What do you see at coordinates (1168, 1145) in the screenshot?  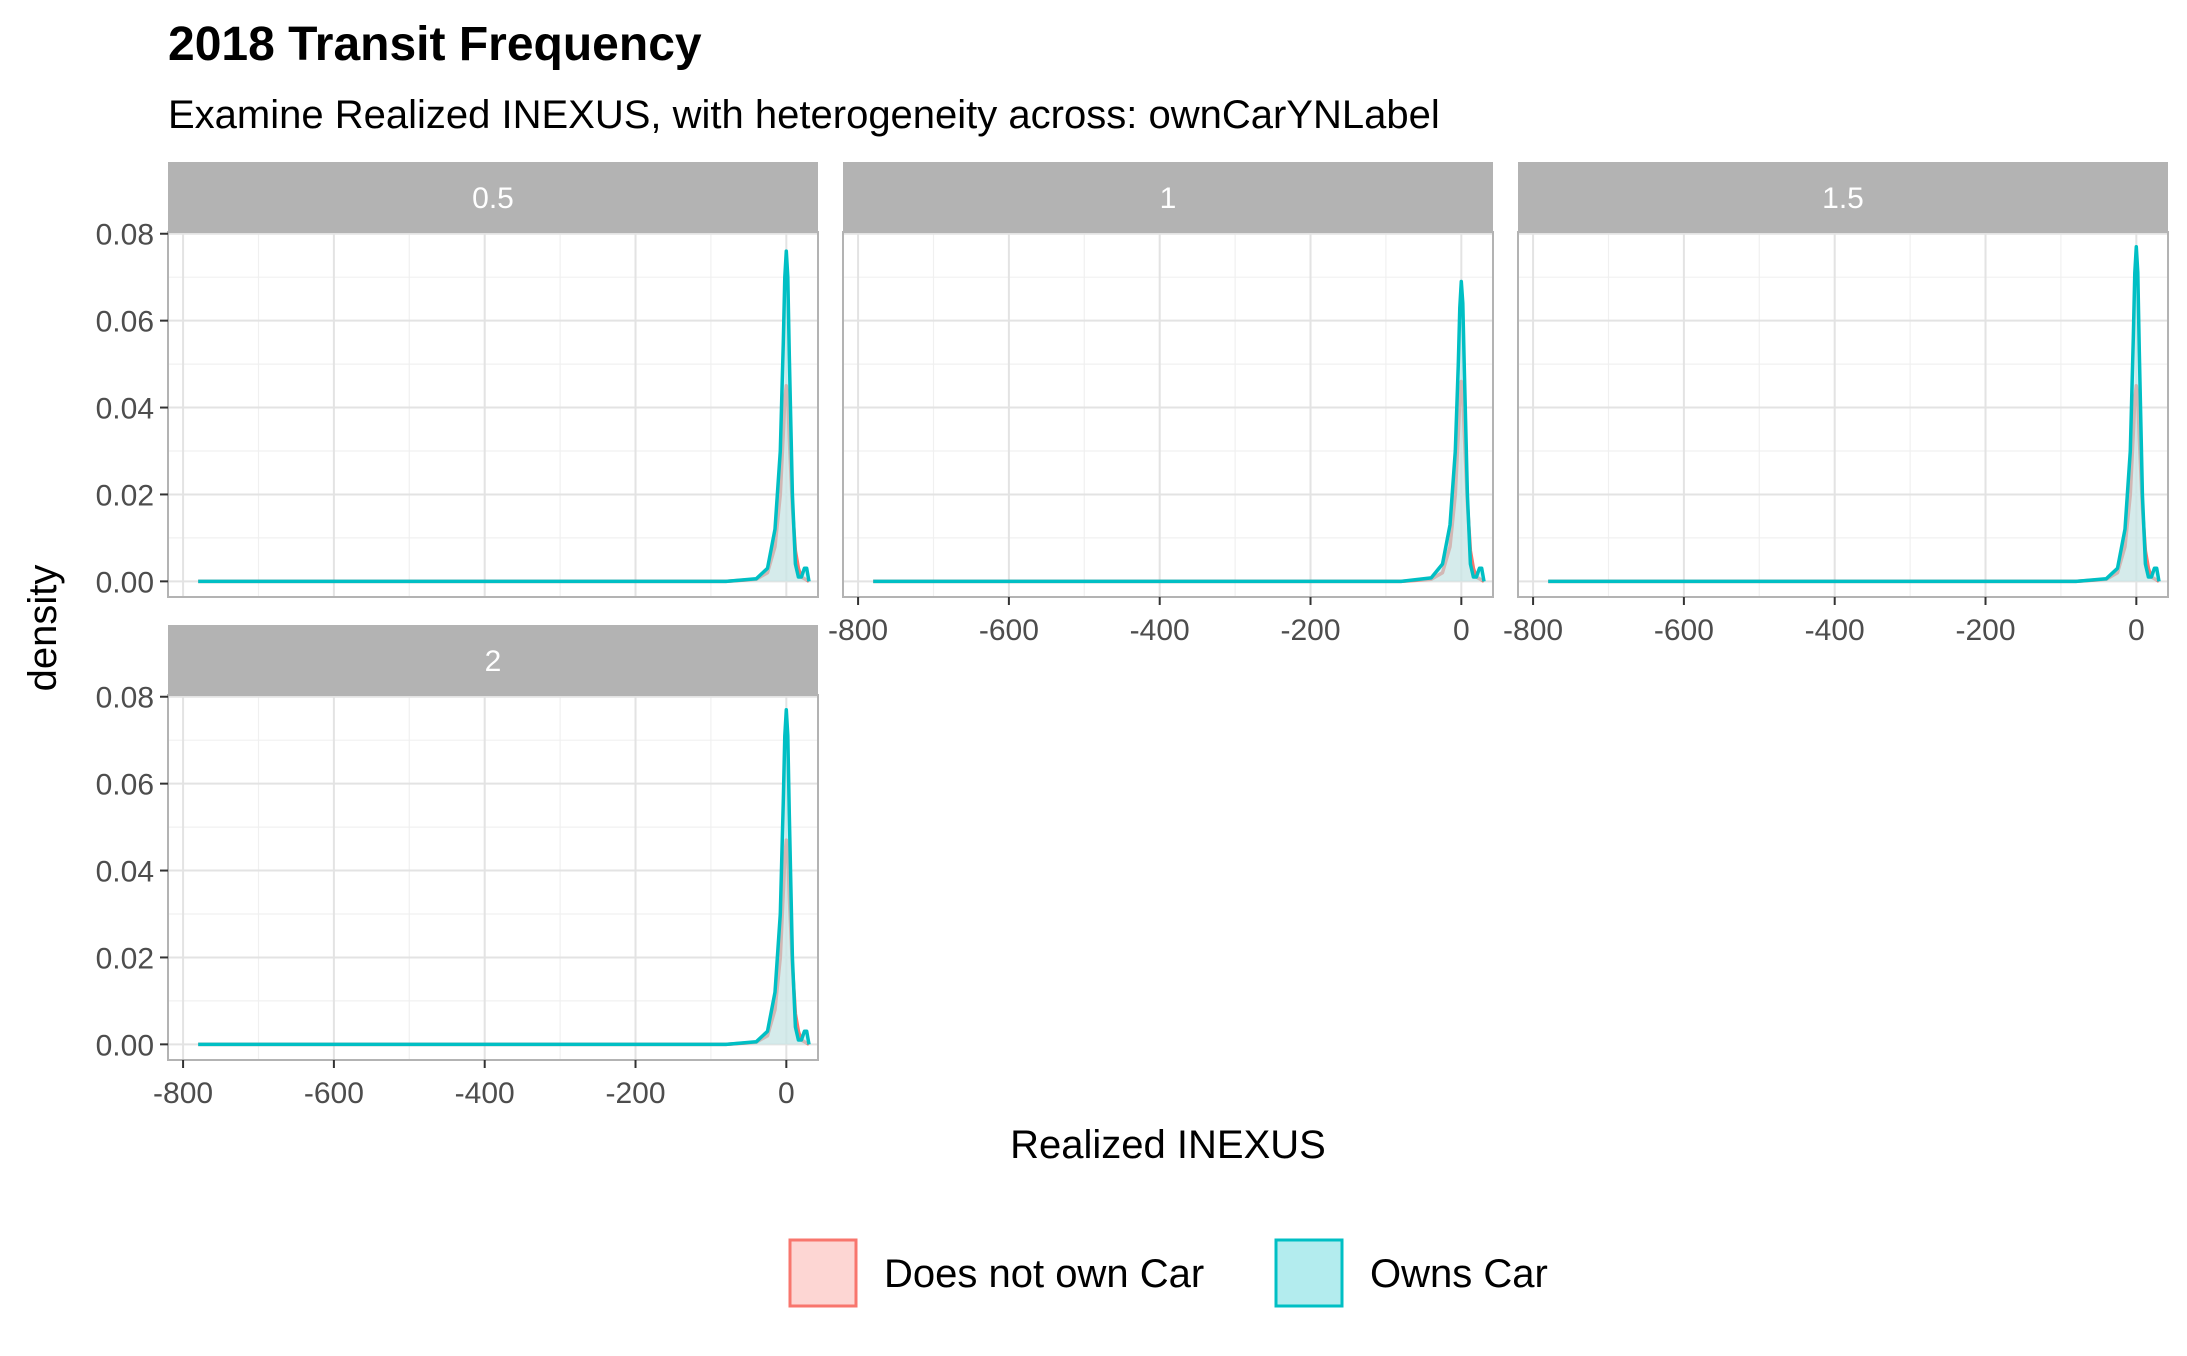 I see `x-axis-label: Realized INEXUS` at bounding box center [1168, 1145].